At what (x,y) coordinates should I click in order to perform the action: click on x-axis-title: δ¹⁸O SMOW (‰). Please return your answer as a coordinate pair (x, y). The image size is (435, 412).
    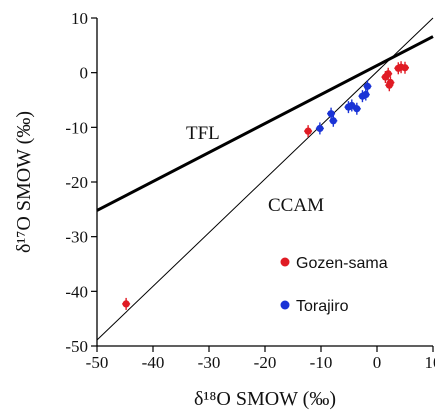
    Looking at the image, I should click on (265, 399).